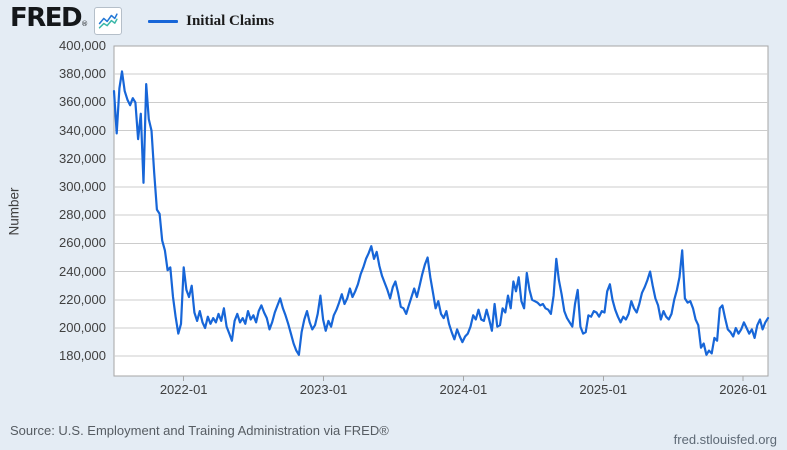  I want to click on y-tick-label: 320,000, so click(82, 158).